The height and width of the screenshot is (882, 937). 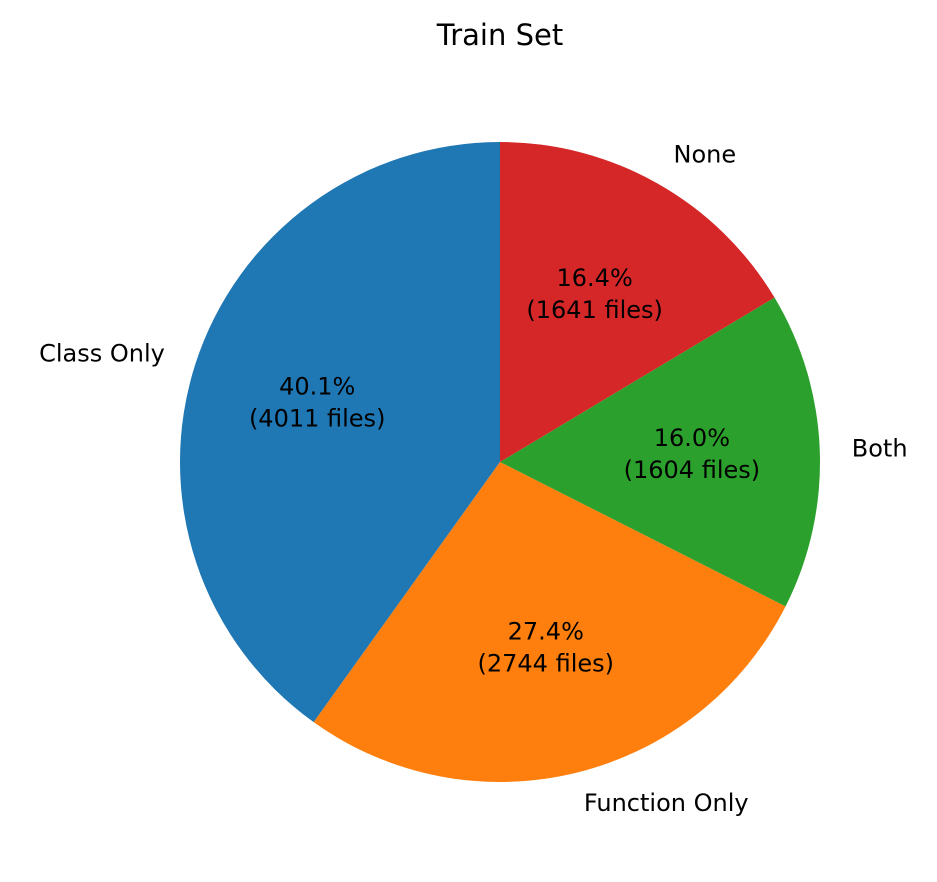 I want to click on slice-percent-none: 16.4%, so click(x=595, y=278).